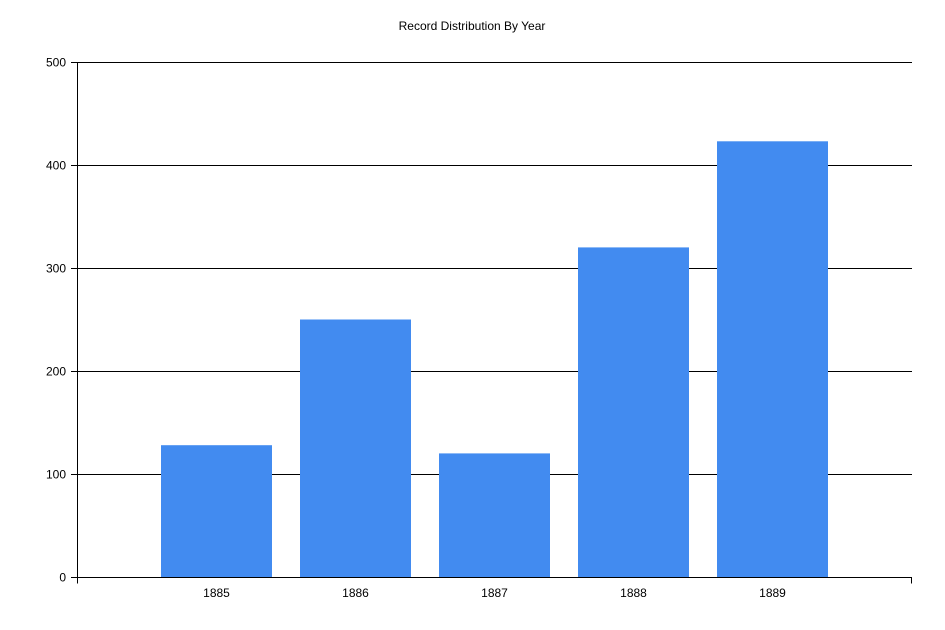 This screenshot has height=630, width=945. What do you see at coordinates (472, 26) in the screenshot?
I see `chart-title: Record Distribution By Year` at bounding box center [472, 26].